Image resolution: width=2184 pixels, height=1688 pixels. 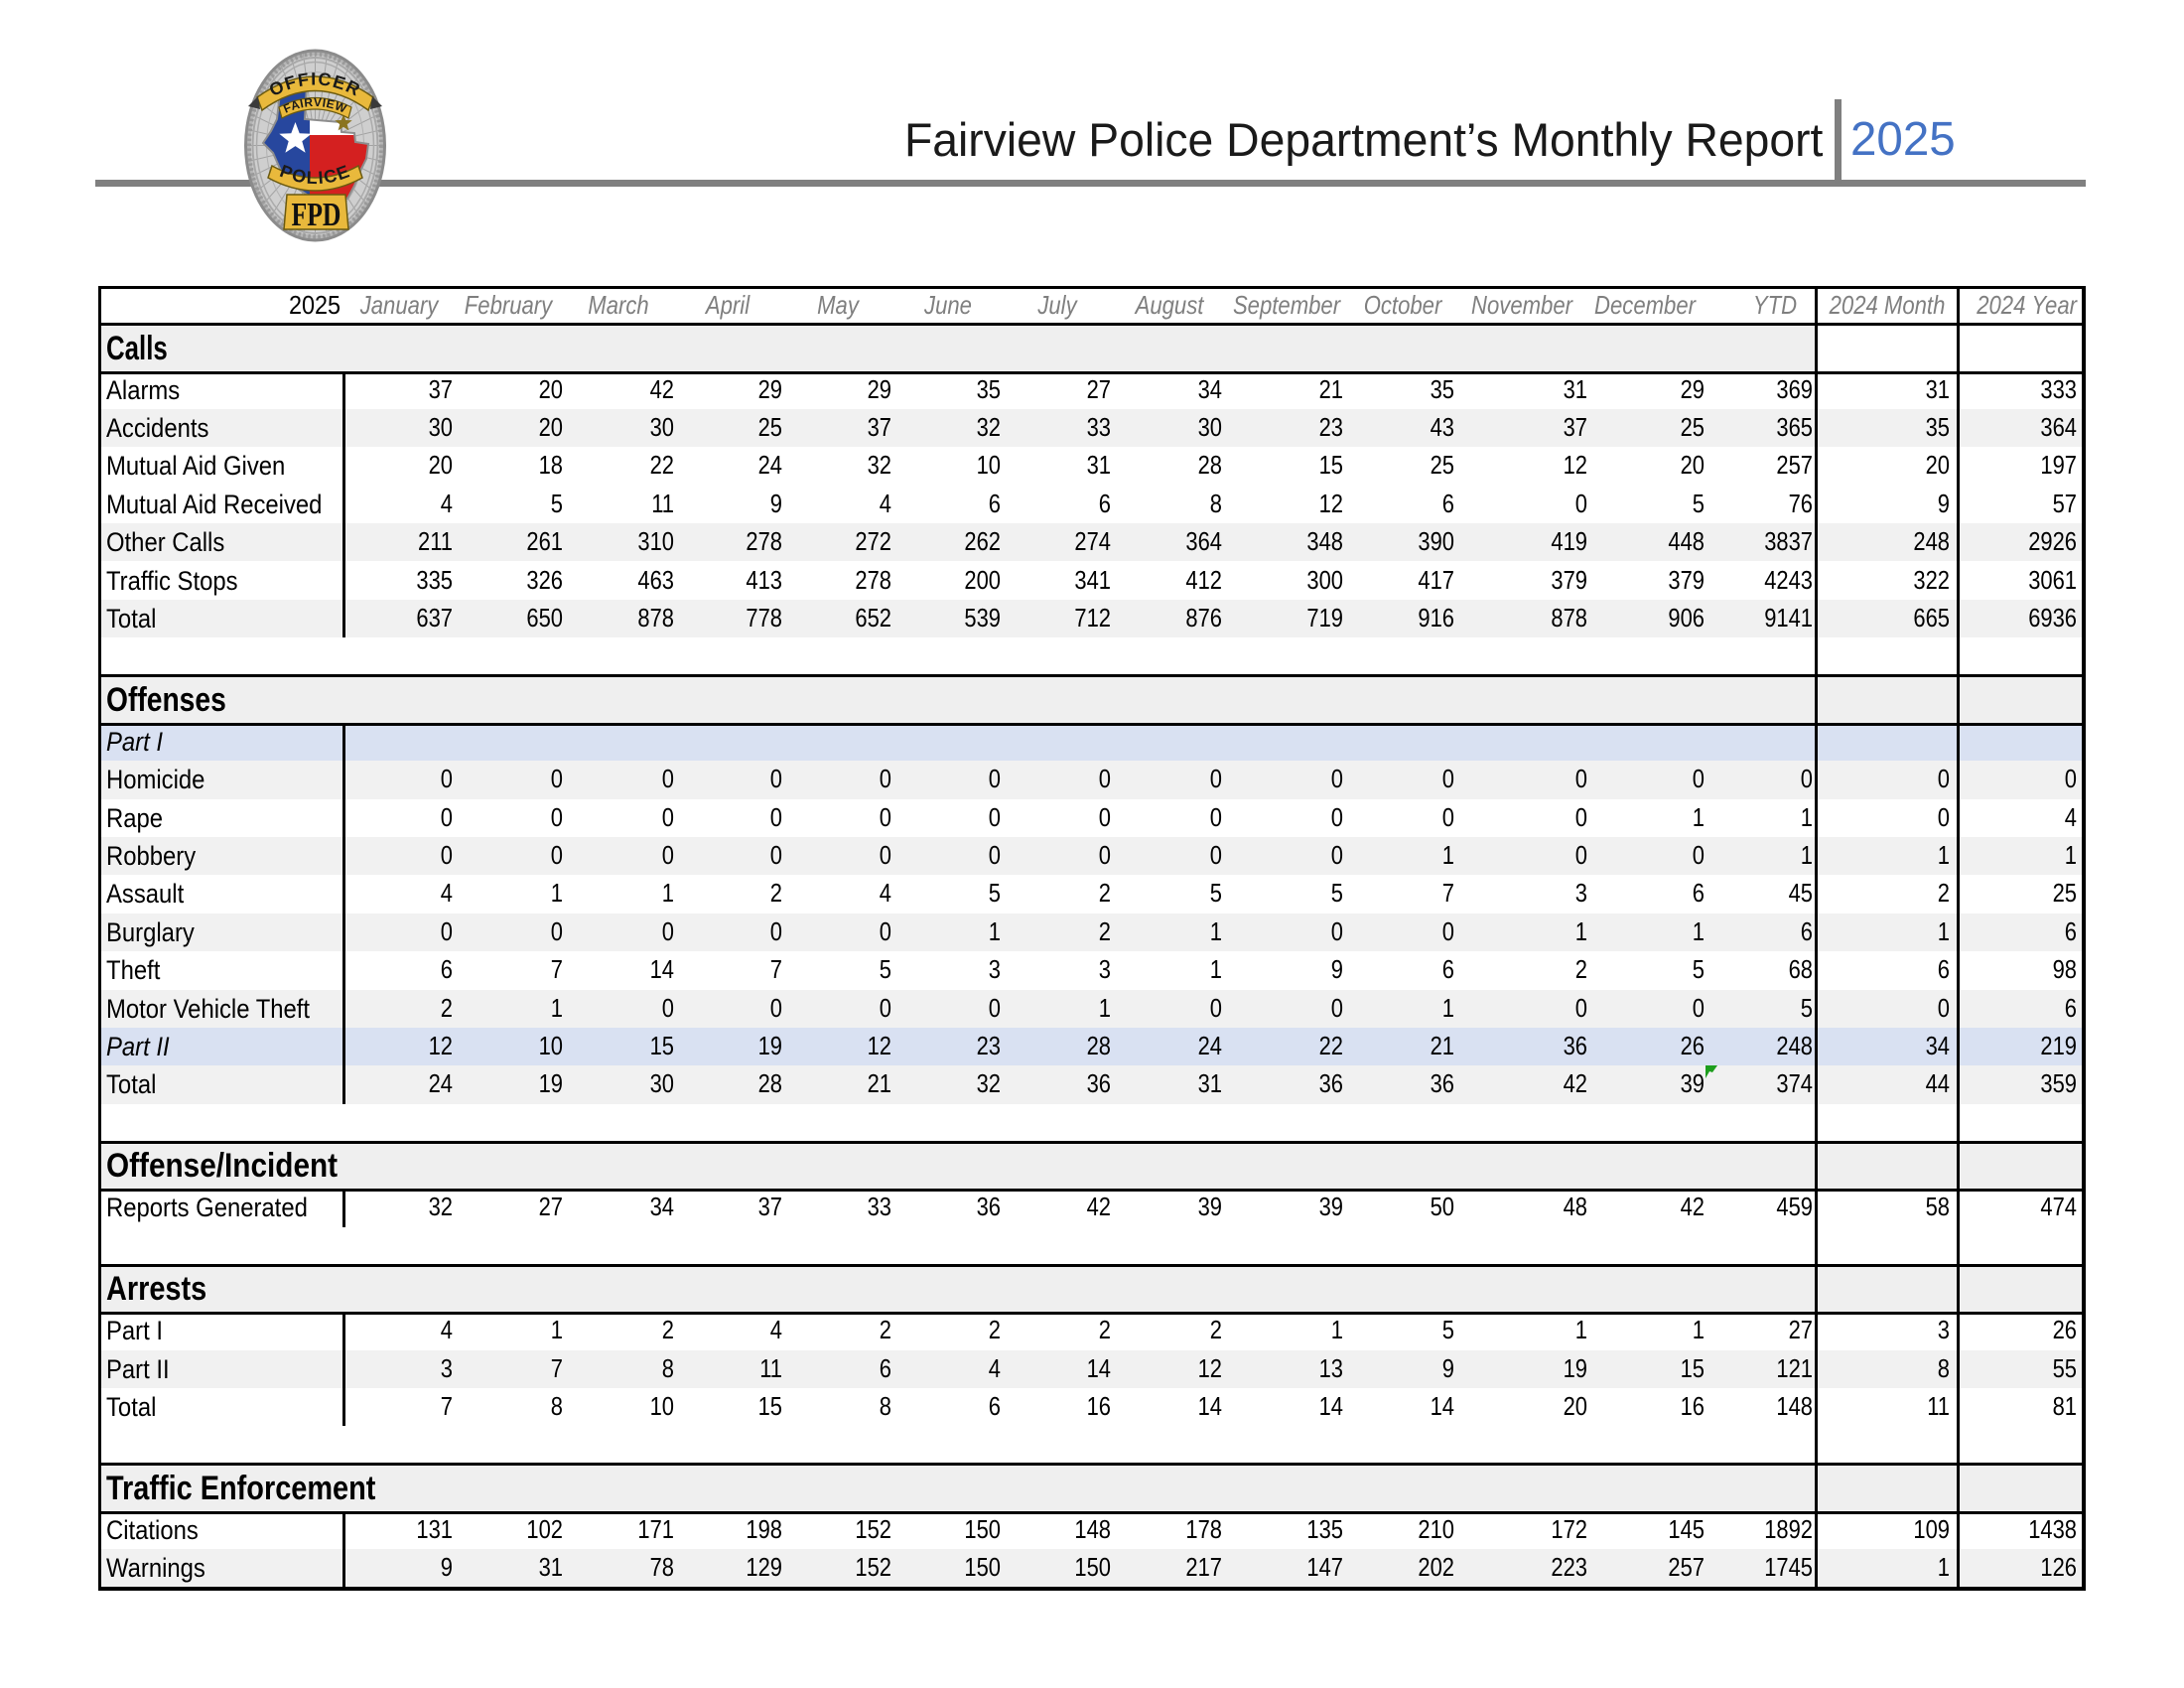 I want to click on svg-text: FPD, so click(x=316, y=215).